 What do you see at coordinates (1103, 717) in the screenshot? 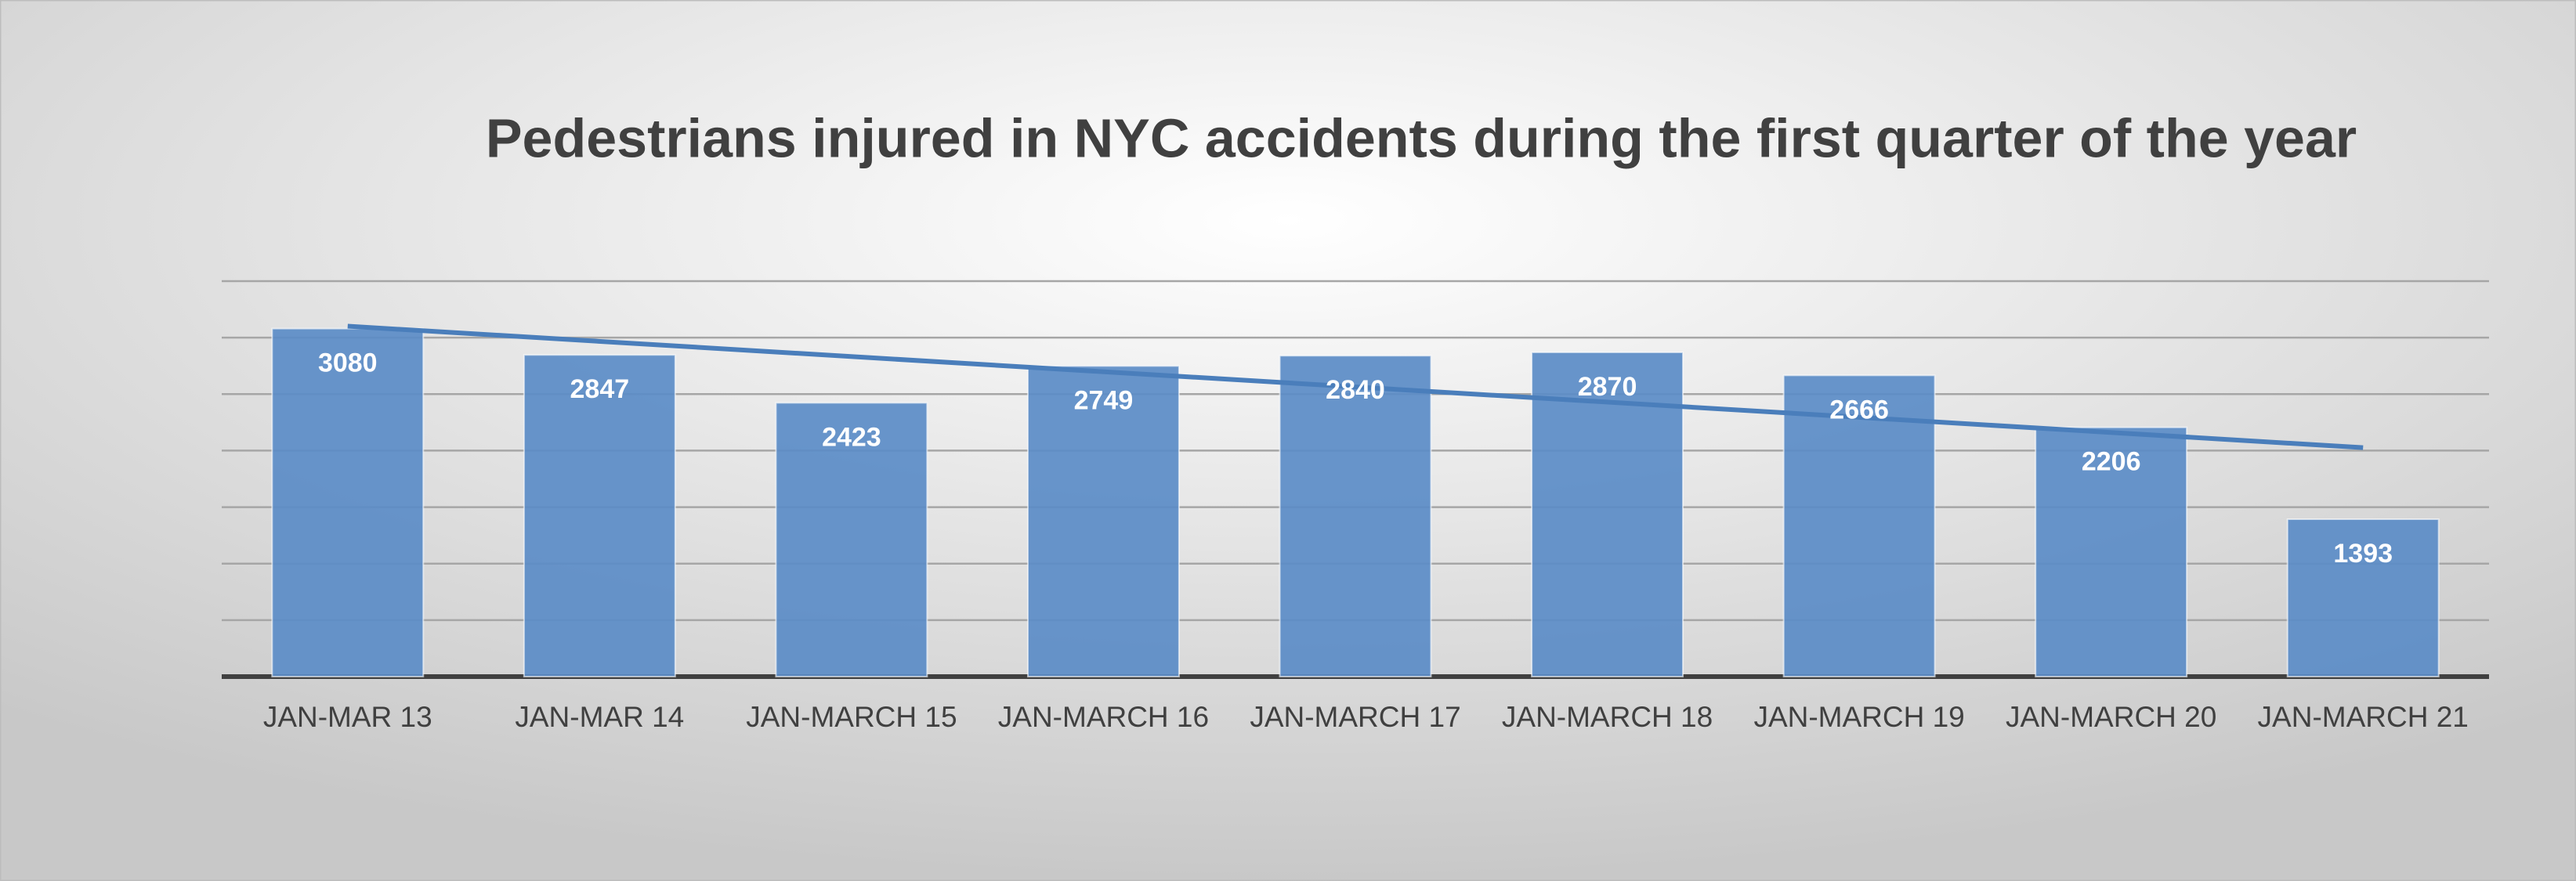
I see `x-tick-label: JAN-MARCH 16` at bounding box center [1103, 717].